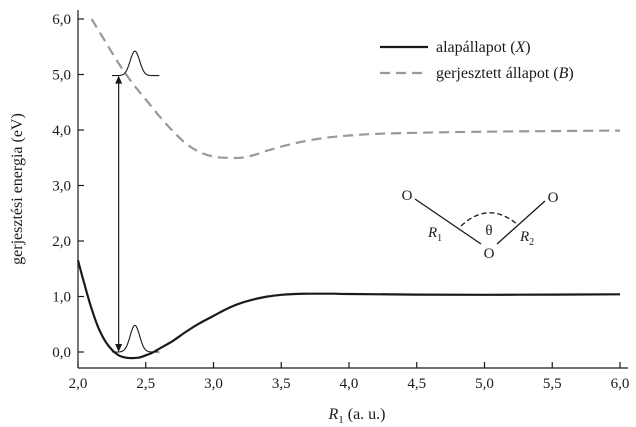 The width and height of the screenshot is (636, 427). What do you see at coordinates (61, 131) in the screenshot?
I see `y-tick-label: 4,0` at bounding box center [61, 131].